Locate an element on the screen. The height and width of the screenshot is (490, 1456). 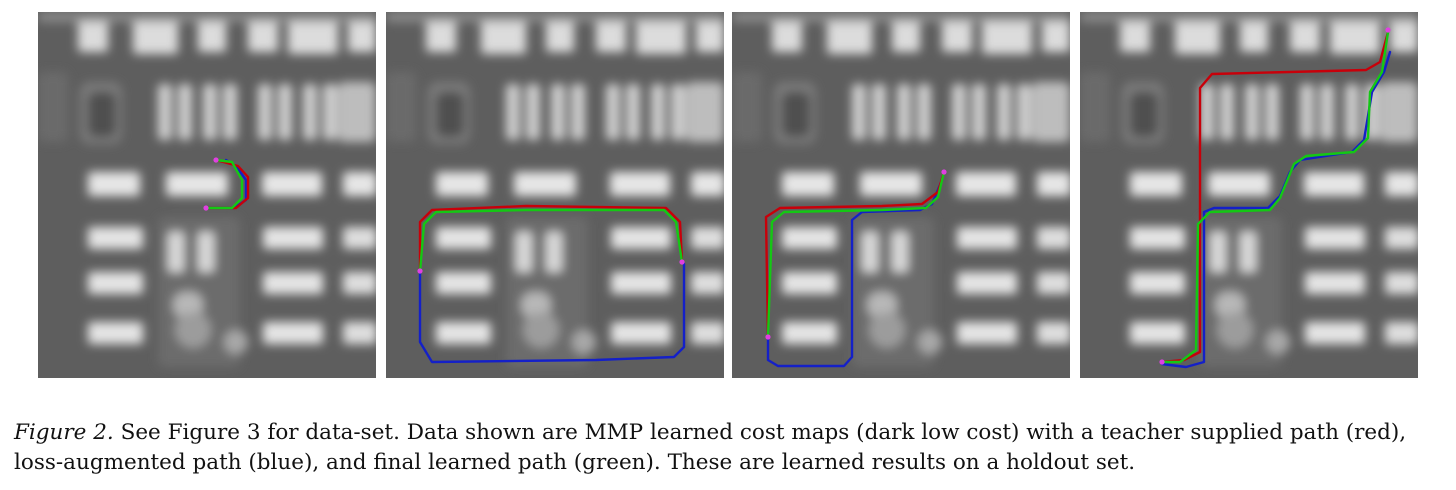
caption-label: Figure 2. is located at coordinates (64, 432).